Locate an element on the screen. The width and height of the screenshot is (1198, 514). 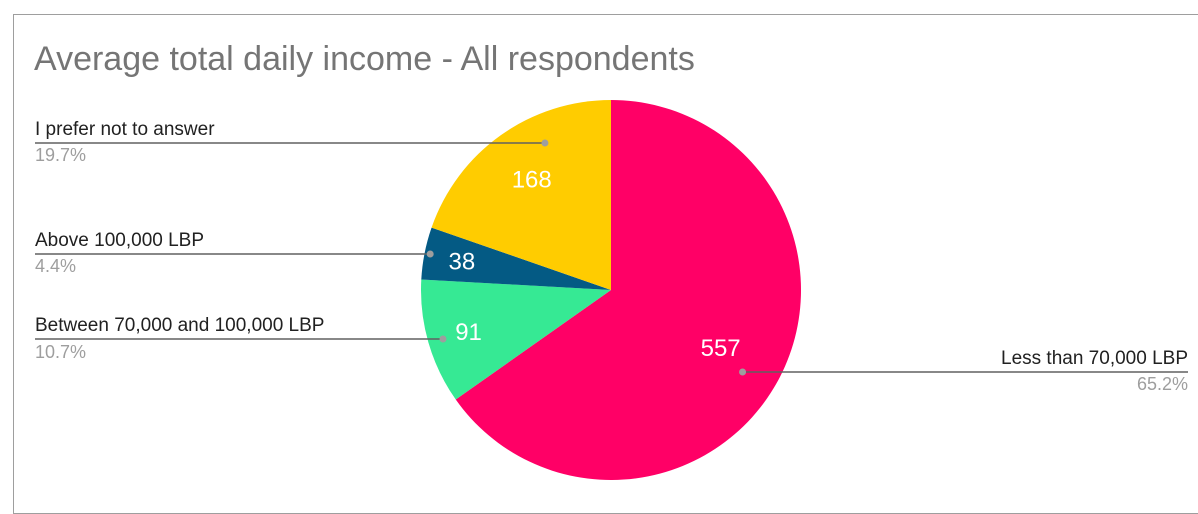
slice-percent-label: 4.4% is located at coordinates (55, 266).